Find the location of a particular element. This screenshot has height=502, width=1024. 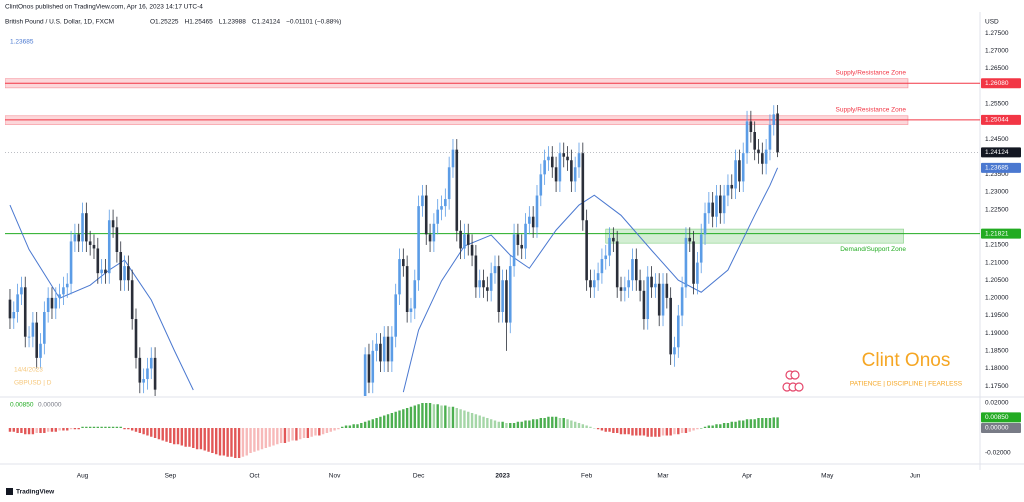

price-badge-label: 1.21821 is located at coordinates (997, 233).